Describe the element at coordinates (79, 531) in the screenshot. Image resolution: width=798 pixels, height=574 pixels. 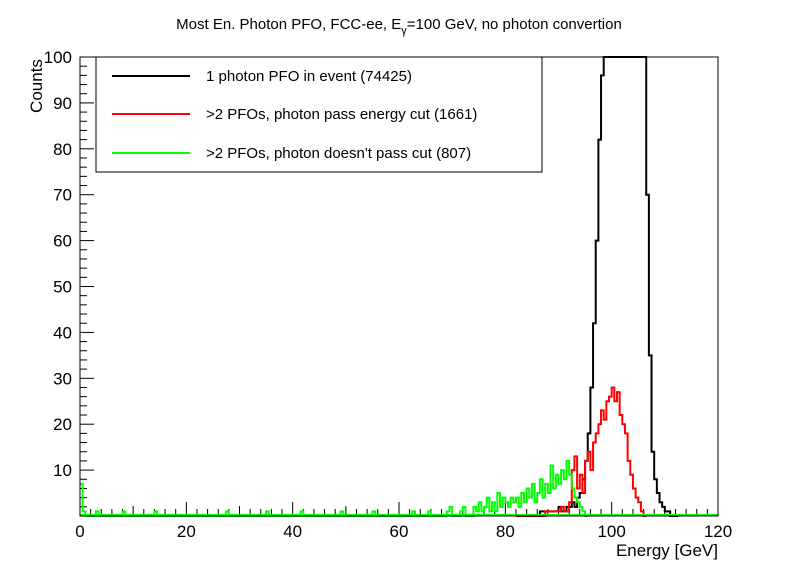
I see `x-tick-label: 0` at that location.